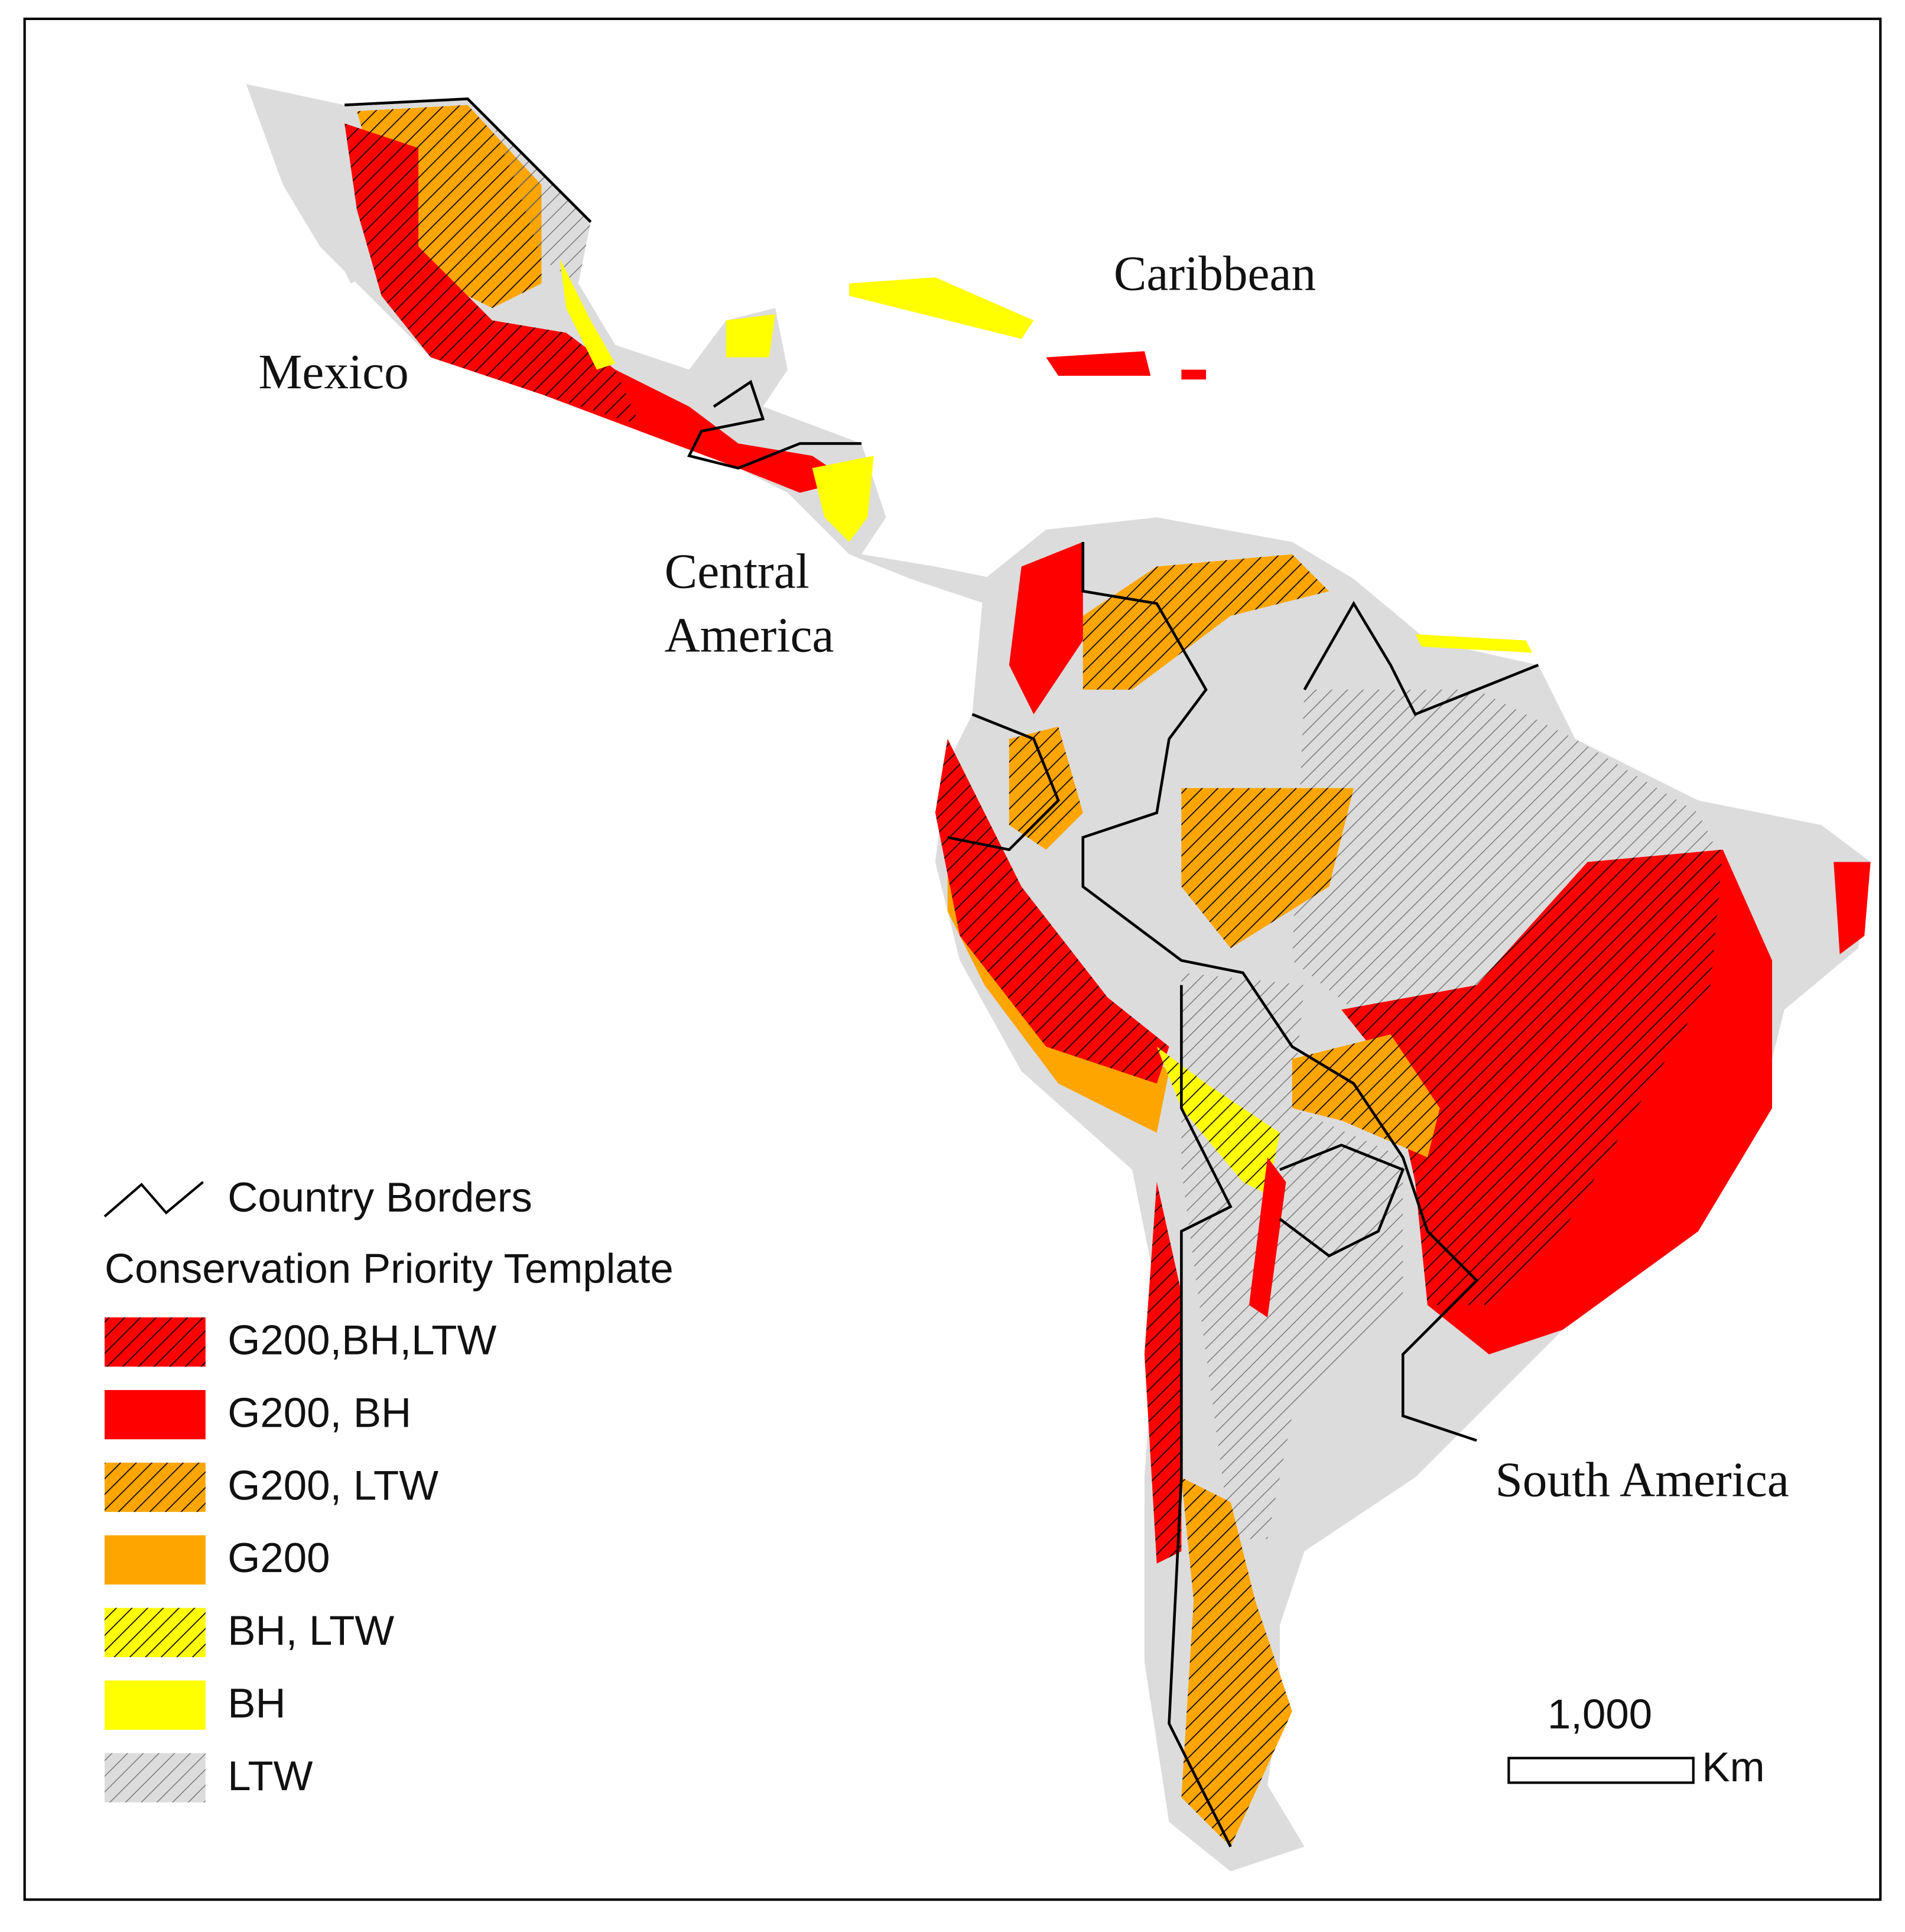  Describe the element at coordinates (270, 1776) in the screenshot. I see `legend-label: LTW` at that location.